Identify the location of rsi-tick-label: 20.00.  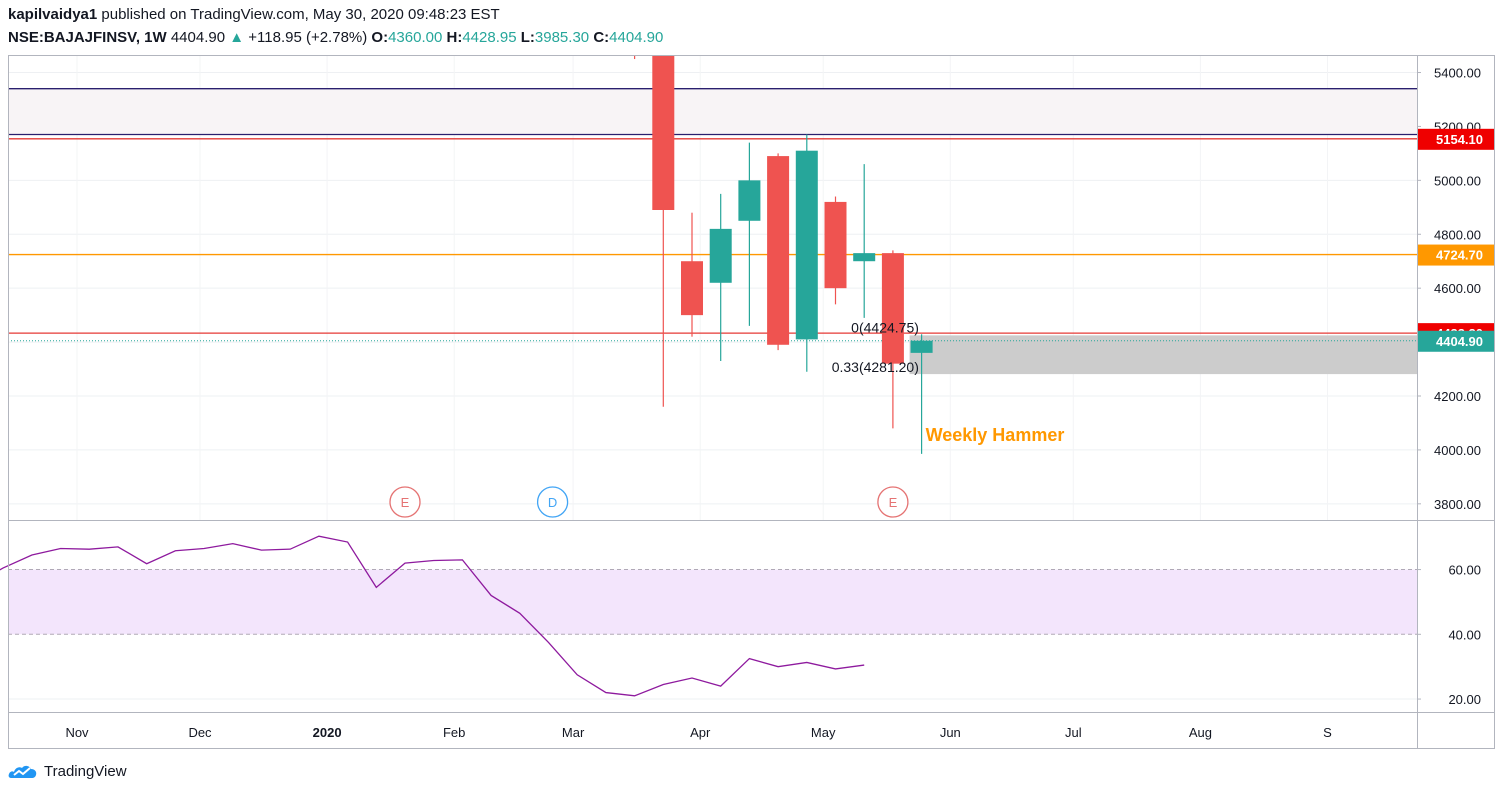
(1464, 699).